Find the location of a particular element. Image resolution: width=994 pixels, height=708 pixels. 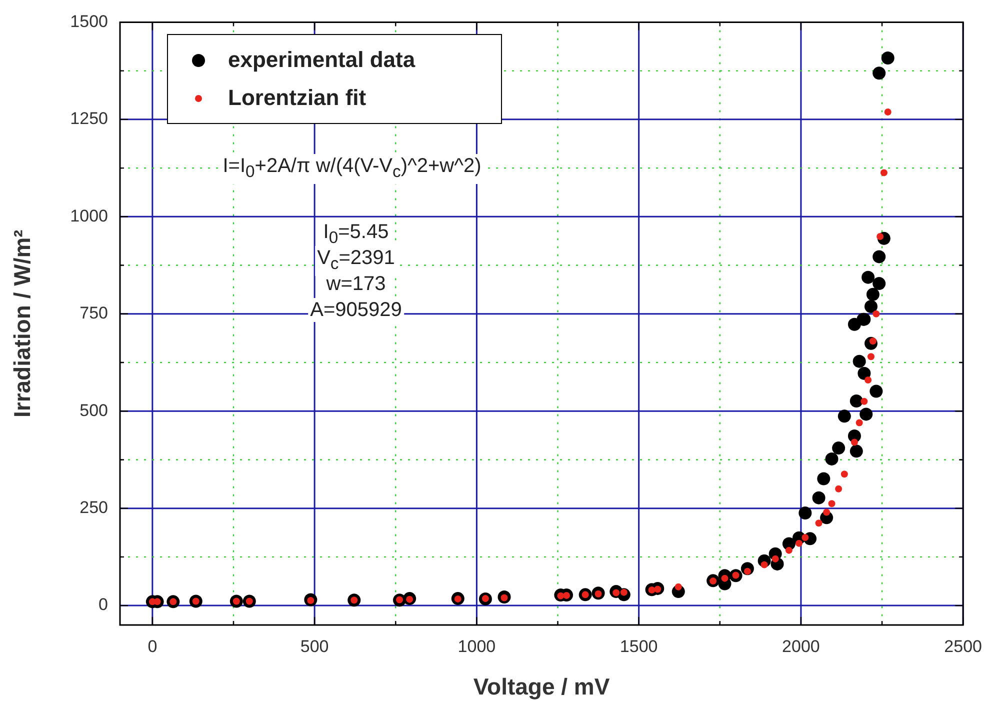

y-axis-title: Irradiation / W/m² is located at coordinates (22, 323).